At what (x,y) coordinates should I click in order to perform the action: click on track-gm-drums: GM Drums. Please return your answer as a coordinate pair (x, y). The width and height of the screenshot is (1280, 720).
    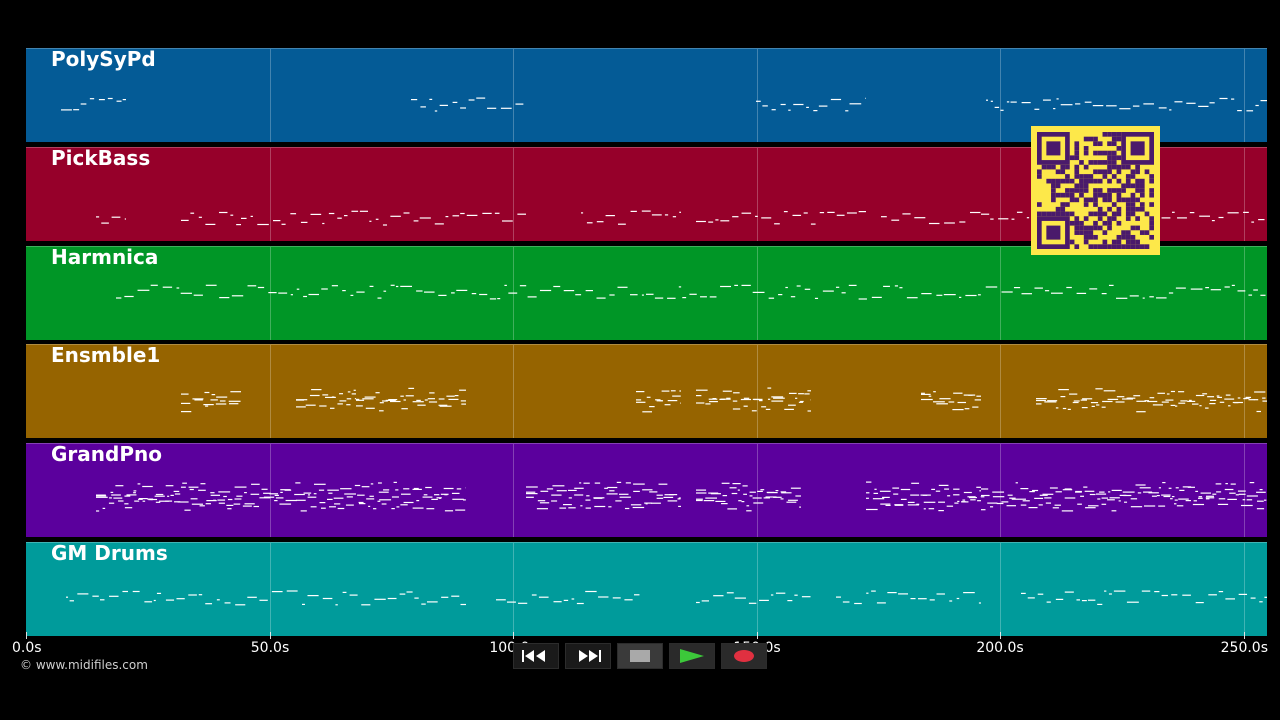
    Looking at the image, I should click on (646, 589).